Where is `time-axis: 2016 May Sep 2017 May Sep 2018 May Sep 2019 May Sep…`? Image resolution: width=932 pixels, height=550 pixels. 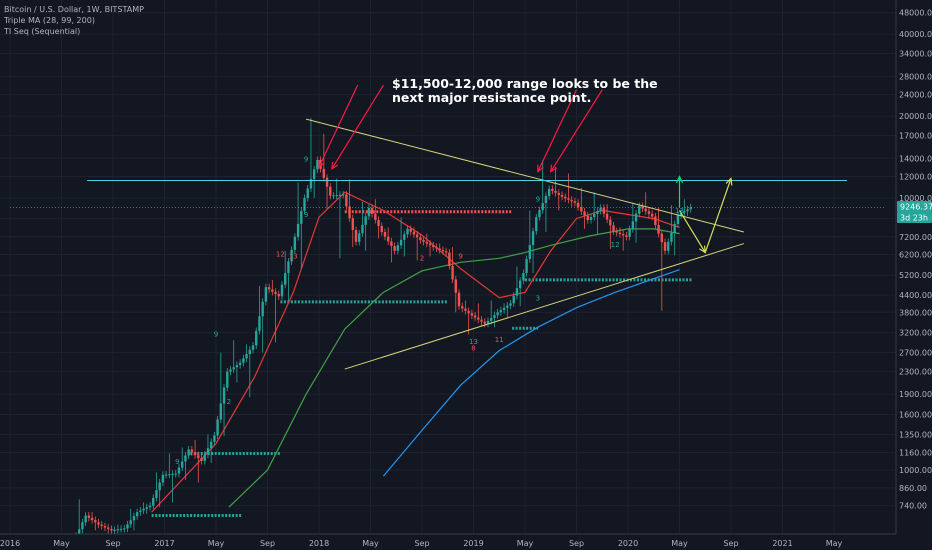 time-axis: 2016 May Sep 2017 May Sep 2018 May Sep 2019 May Sep… is located at coordinates (466, 541).